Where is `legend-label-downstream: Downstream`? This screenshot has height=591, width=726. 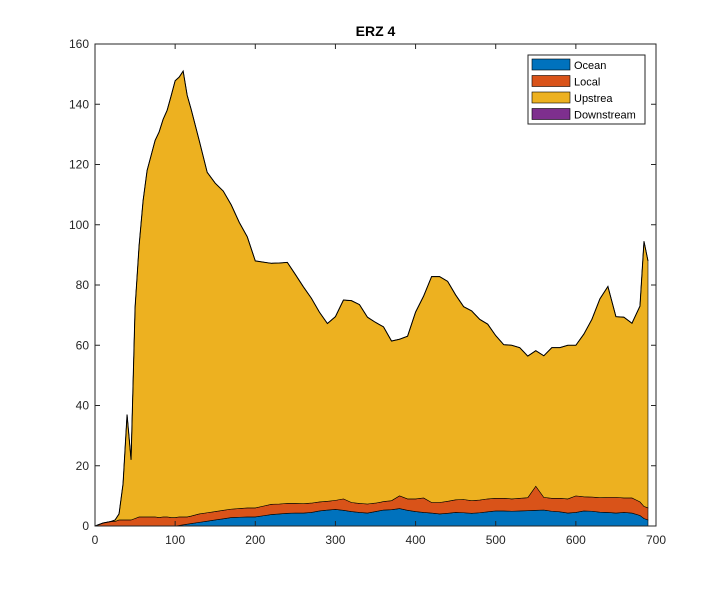
legend-label-downstream: Downstream is located at coordinates (605, 116).